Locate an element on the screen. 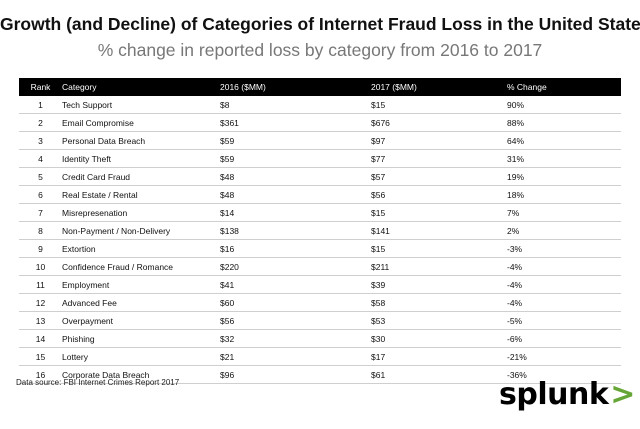  category-cell: Confidence Fraud / Romance is located at coordinates (141, 266).